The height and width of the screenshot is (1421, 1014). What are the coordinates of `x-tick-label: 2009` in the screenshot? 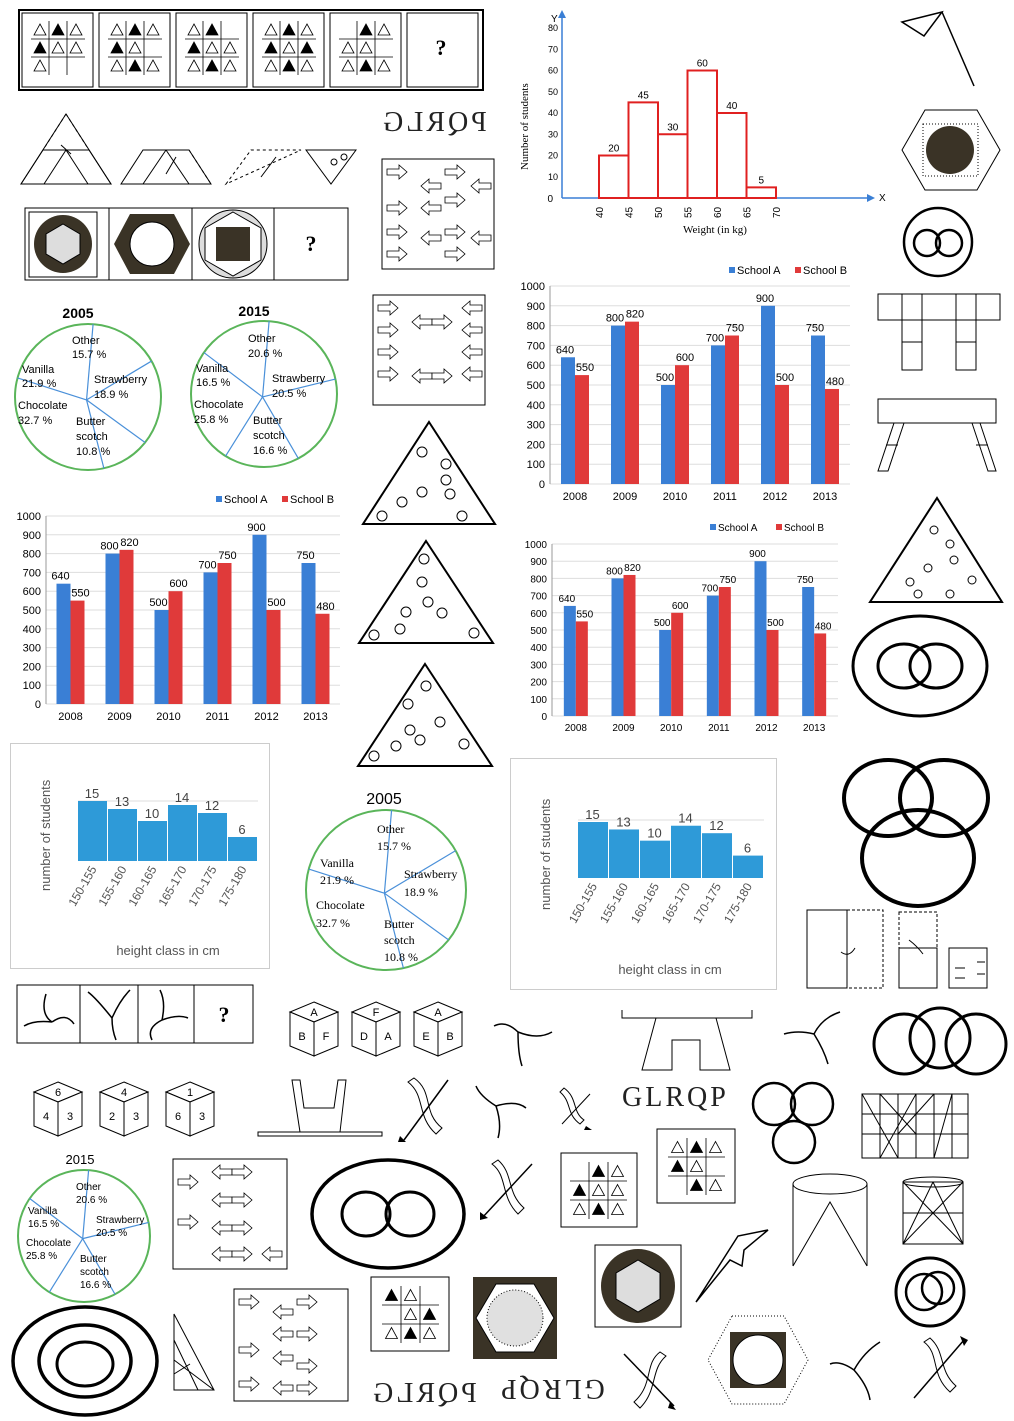 It's located at (119, 717).